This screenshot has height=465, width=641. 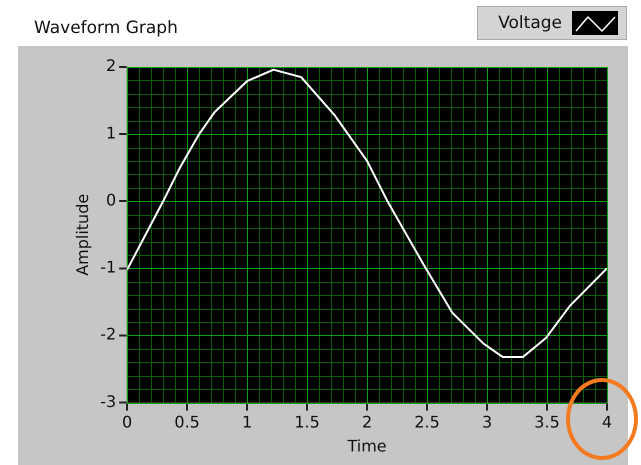 What do you see at coordinates (111, 132) in the screenshot?
I see `y-tick-label: 1` at bounding box center [111, 132].